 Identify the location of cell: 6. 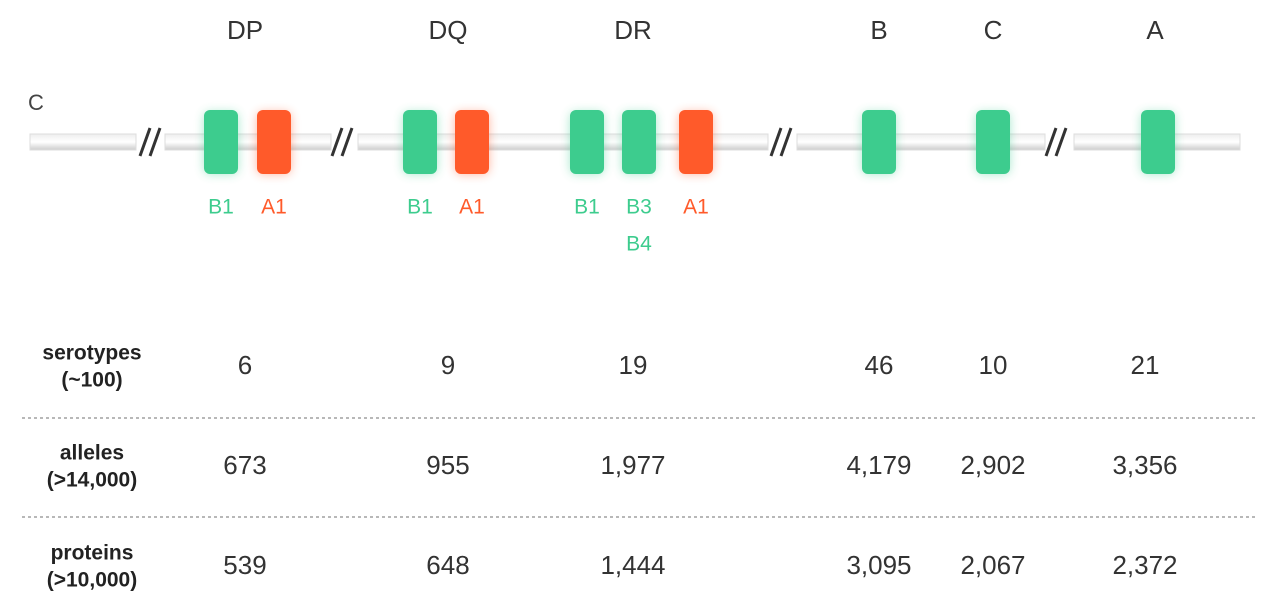
(245, 365).